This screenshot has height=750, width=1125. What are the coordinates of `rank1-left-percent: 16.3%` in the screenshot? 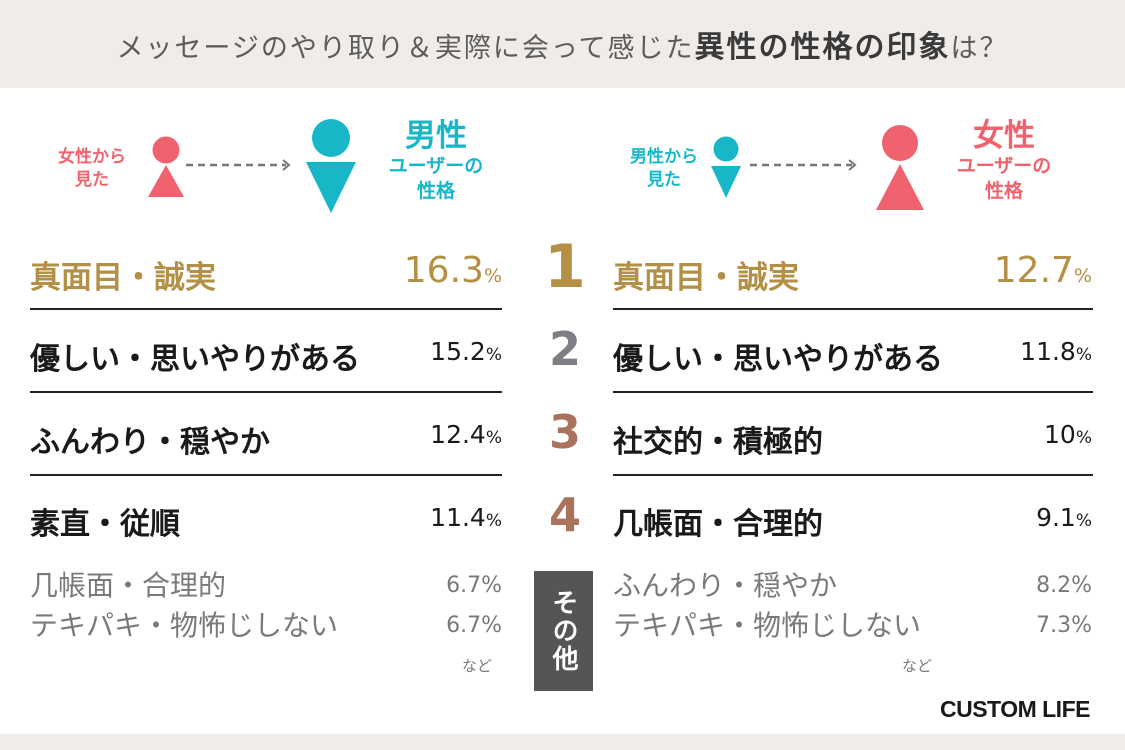 It's located at (441, 270).